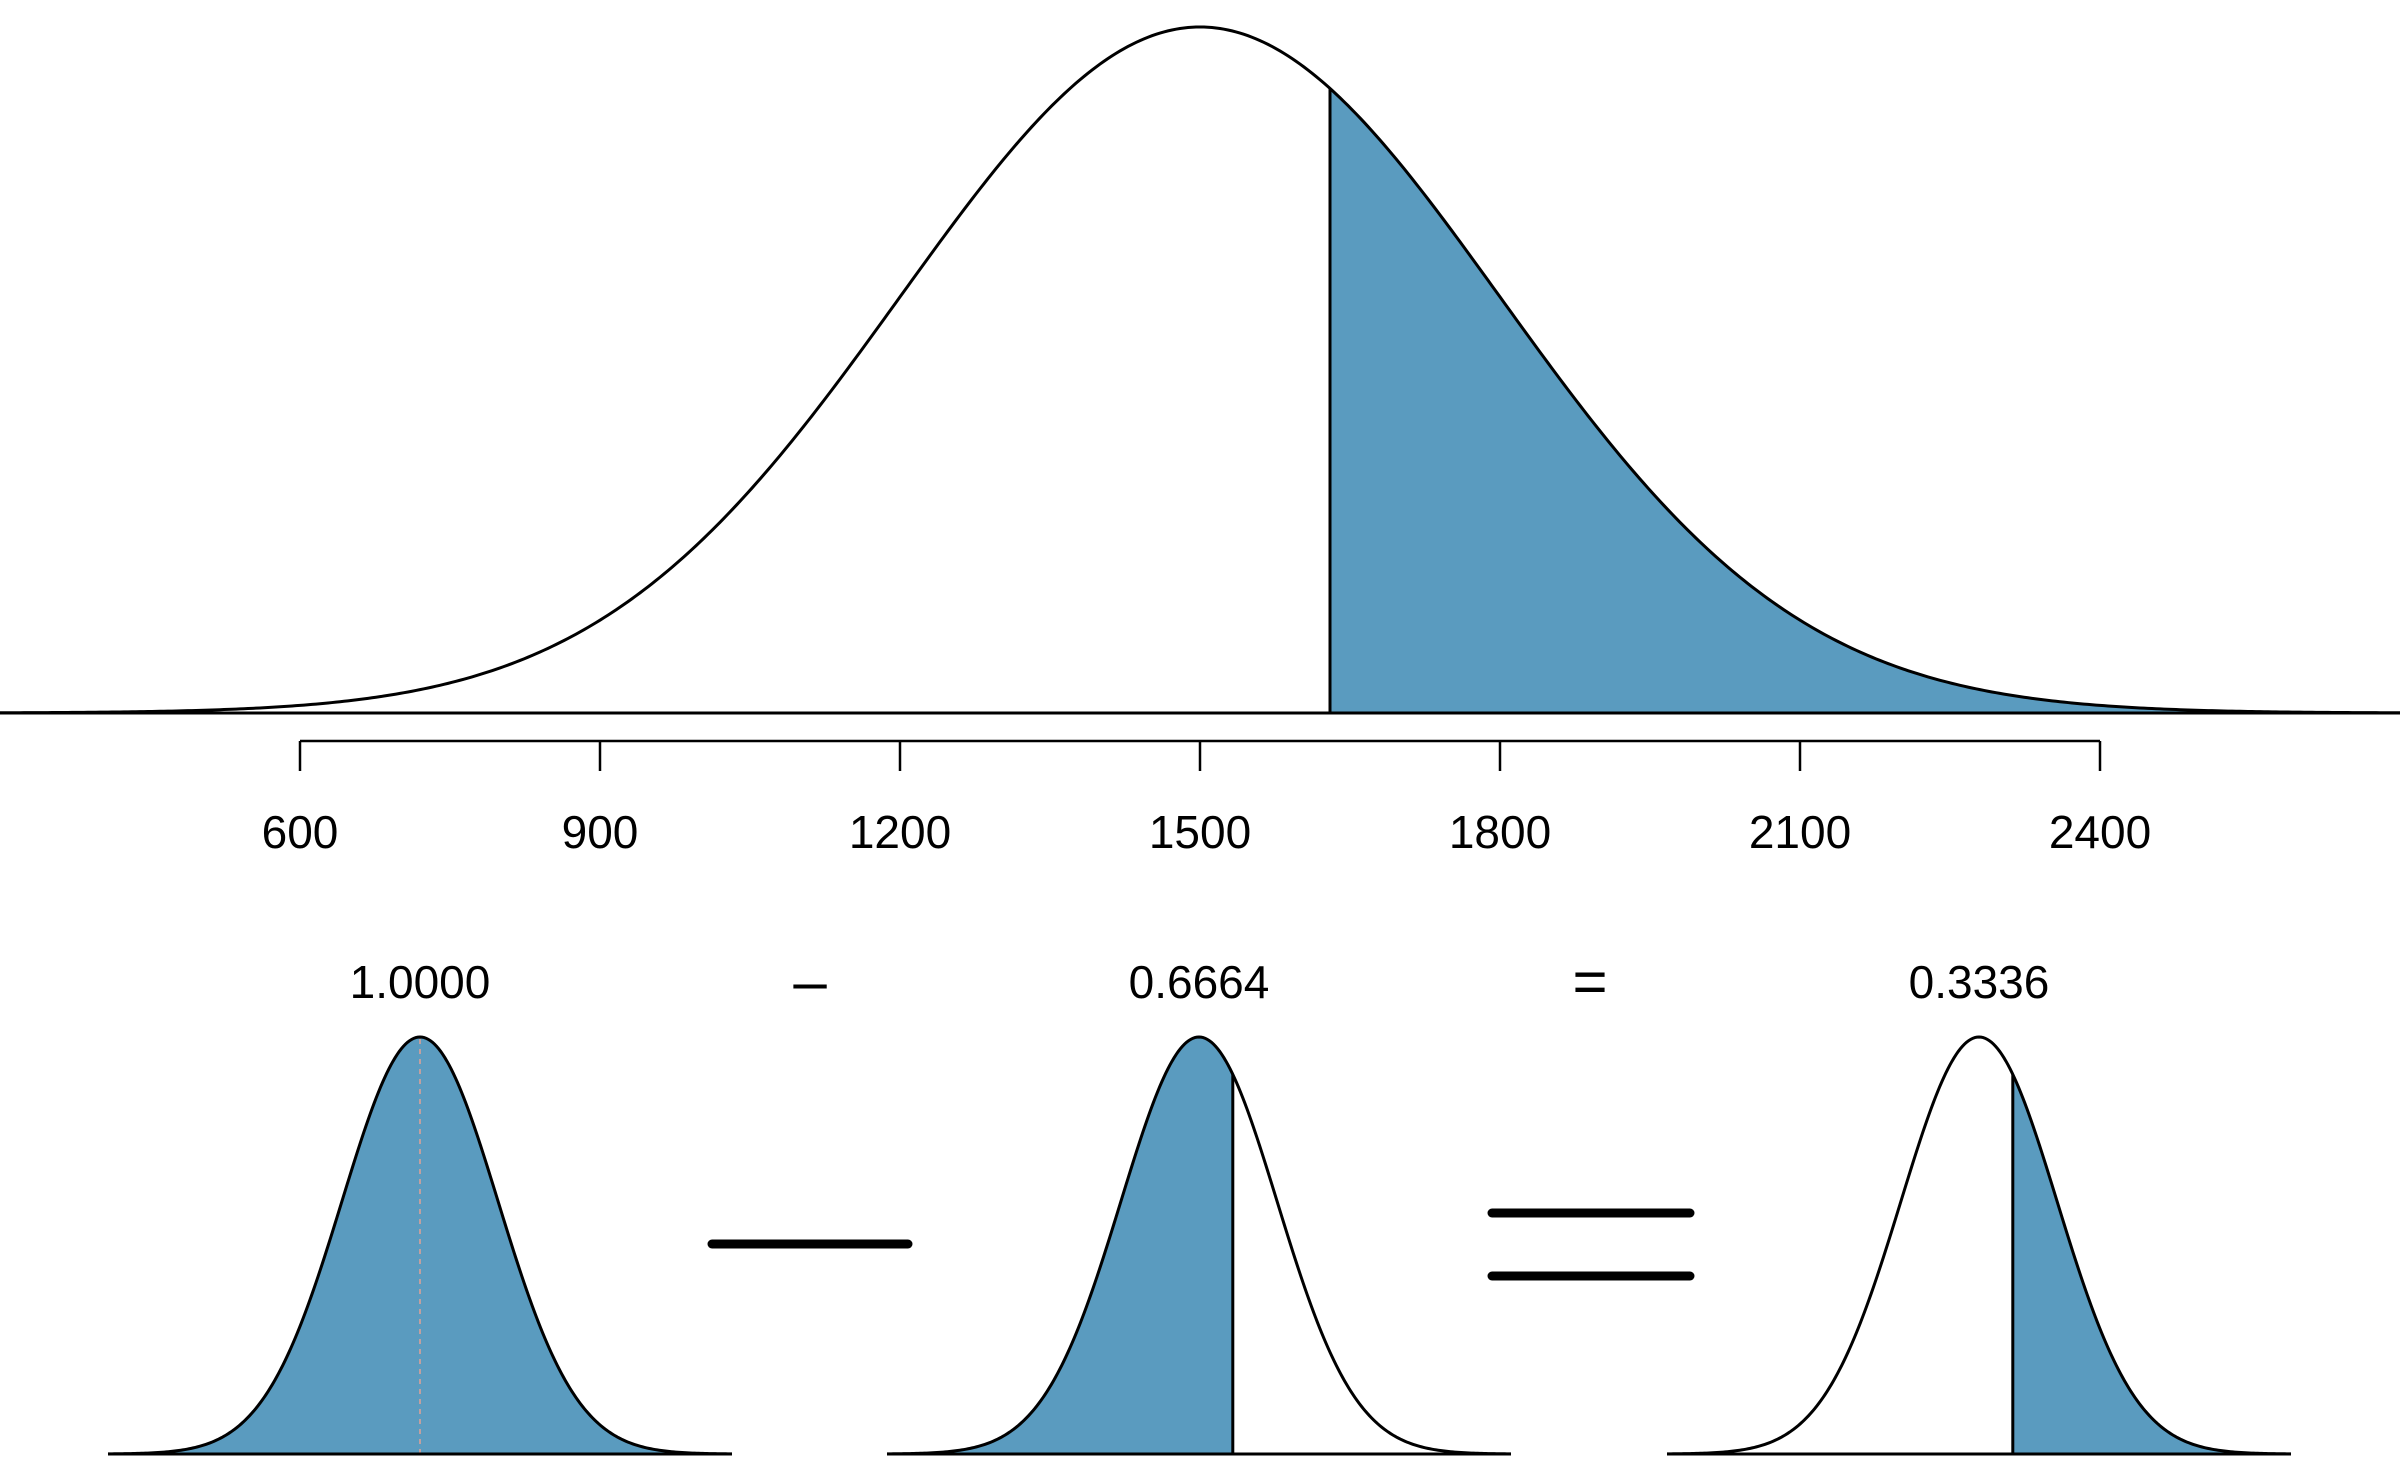 This screenshot has height=1483, width=2400. Describe the element at coordinates (1979, 1245) in the screenshot. I see `small-curve-upper-outline` at that location.